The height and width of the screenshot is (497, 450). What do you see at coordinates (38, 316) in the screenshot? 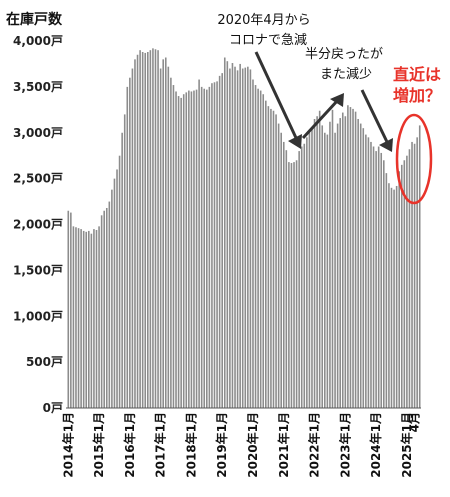
I see `y-tick-label: 1,000戸` at bounding box center [38, 316].